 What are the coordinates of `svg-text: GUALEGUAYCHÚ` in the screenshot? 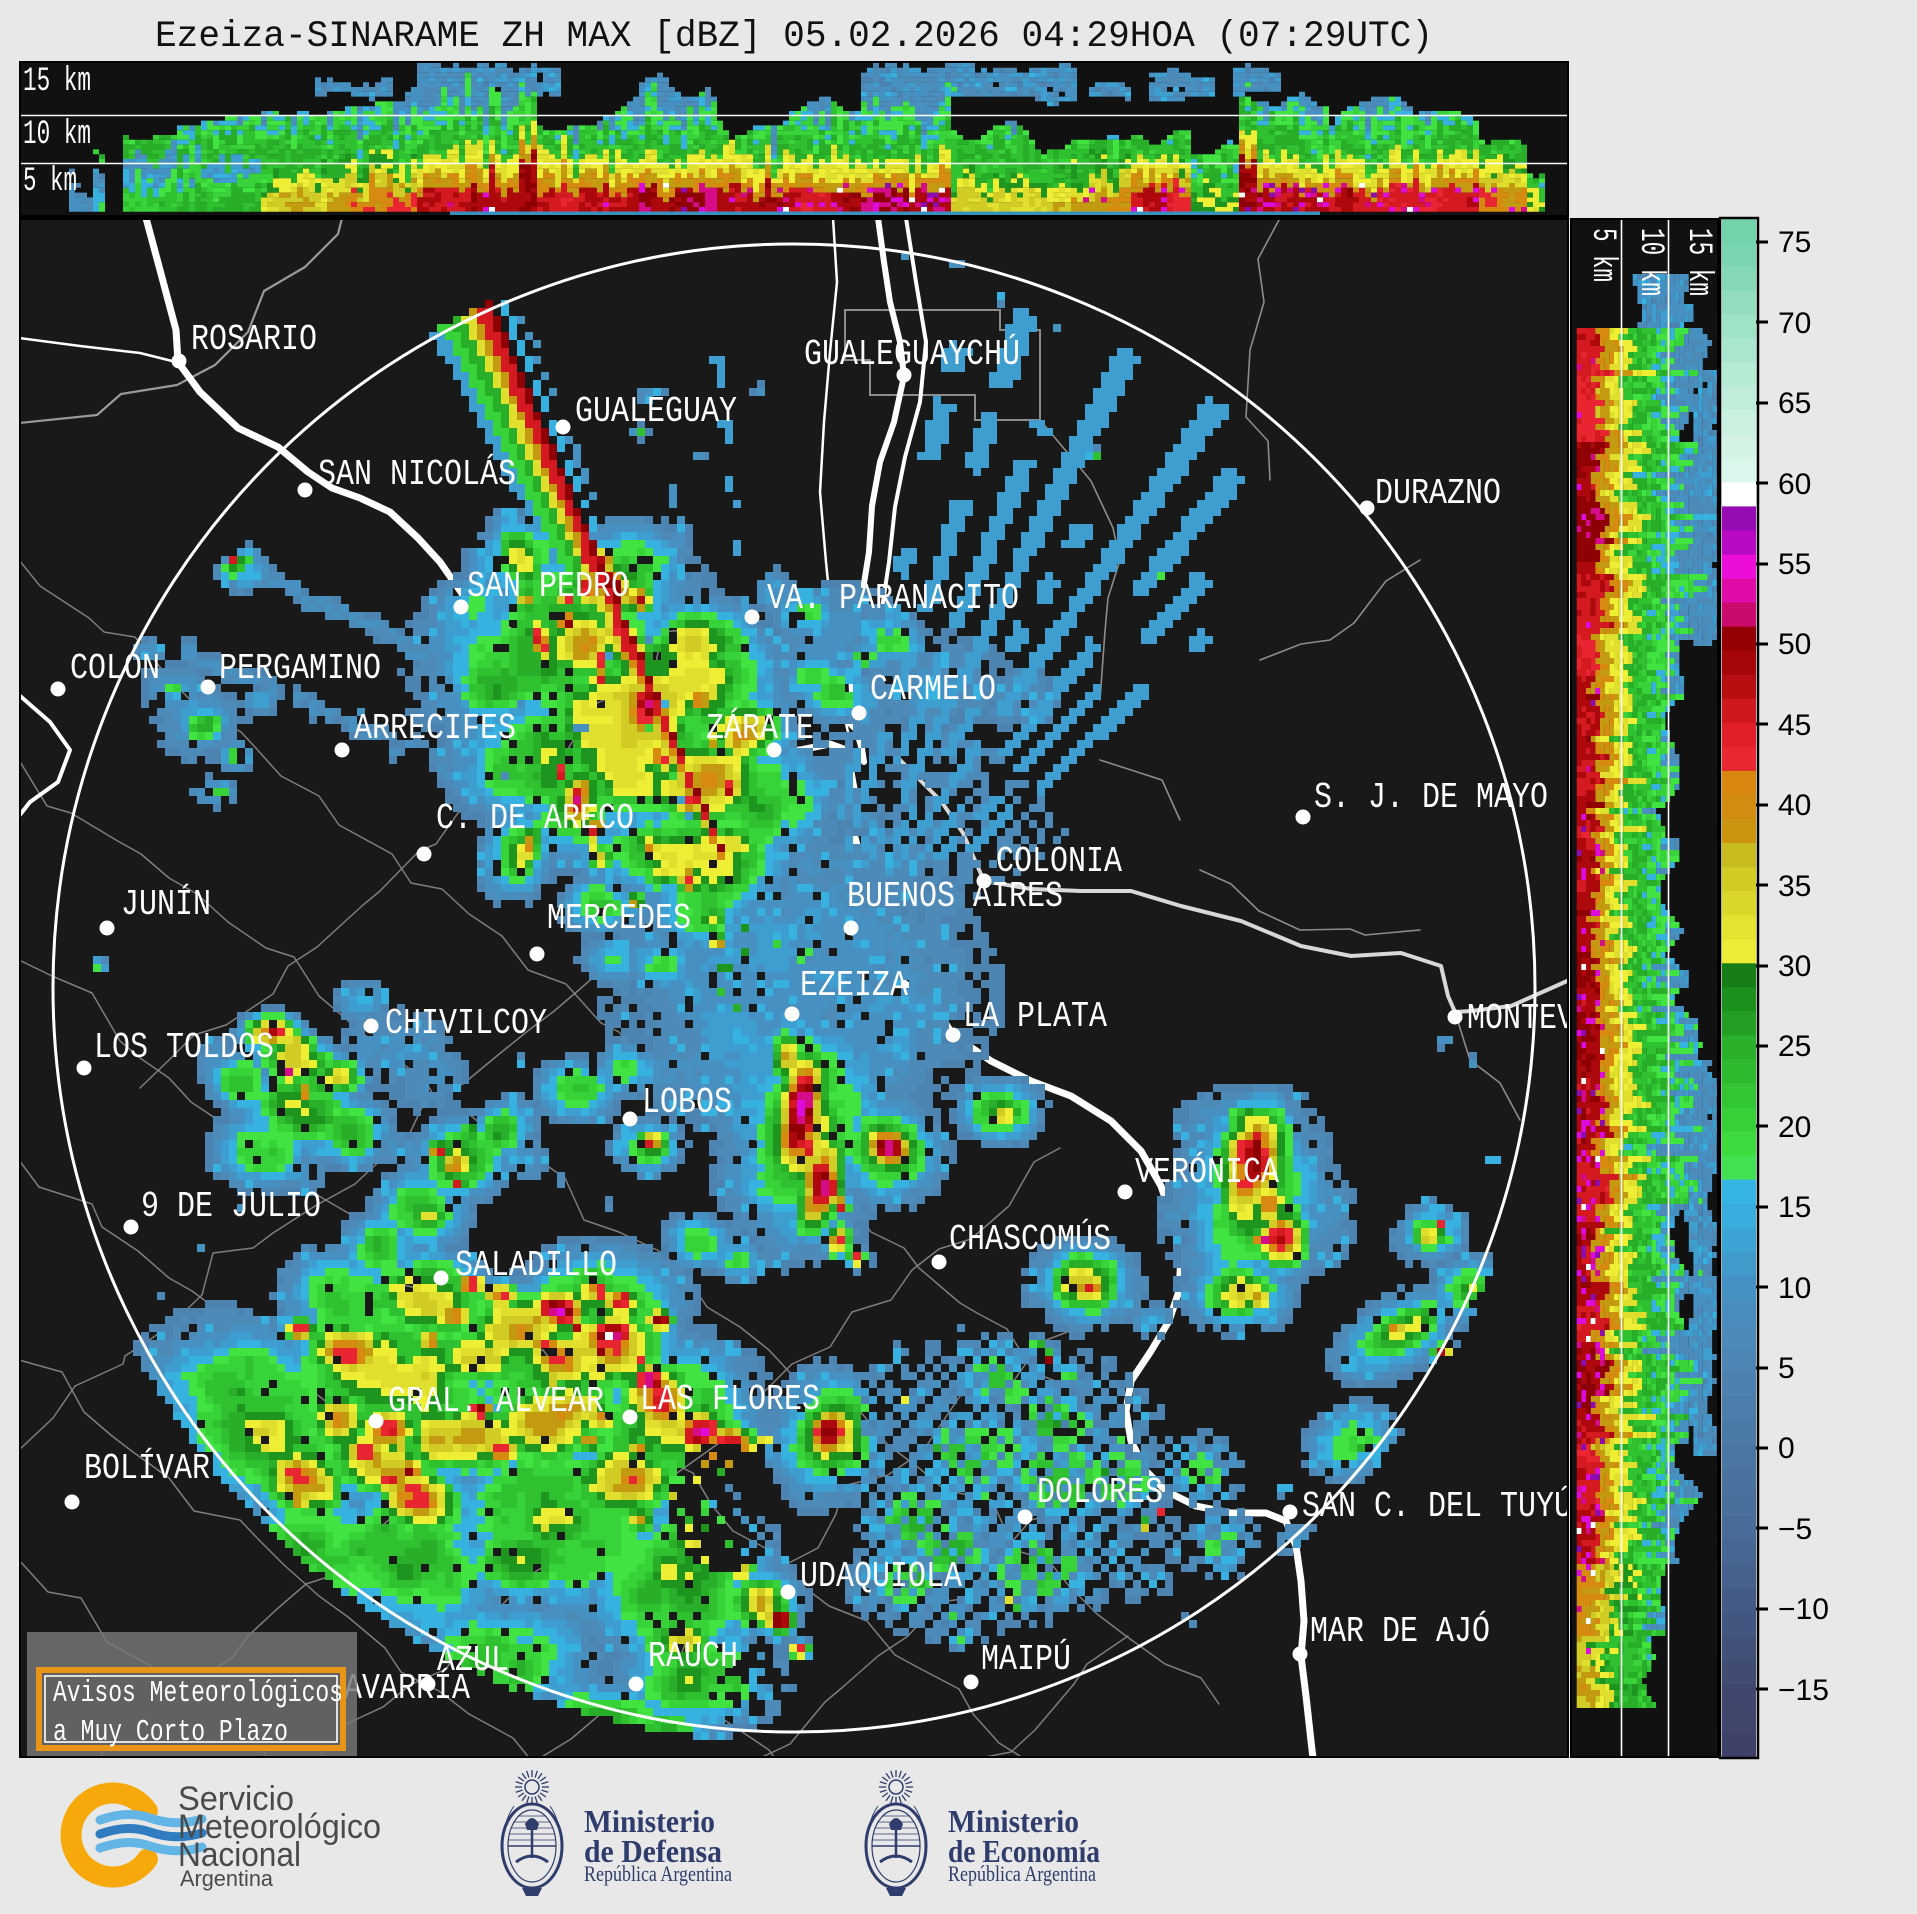 It's located at (912, 353).